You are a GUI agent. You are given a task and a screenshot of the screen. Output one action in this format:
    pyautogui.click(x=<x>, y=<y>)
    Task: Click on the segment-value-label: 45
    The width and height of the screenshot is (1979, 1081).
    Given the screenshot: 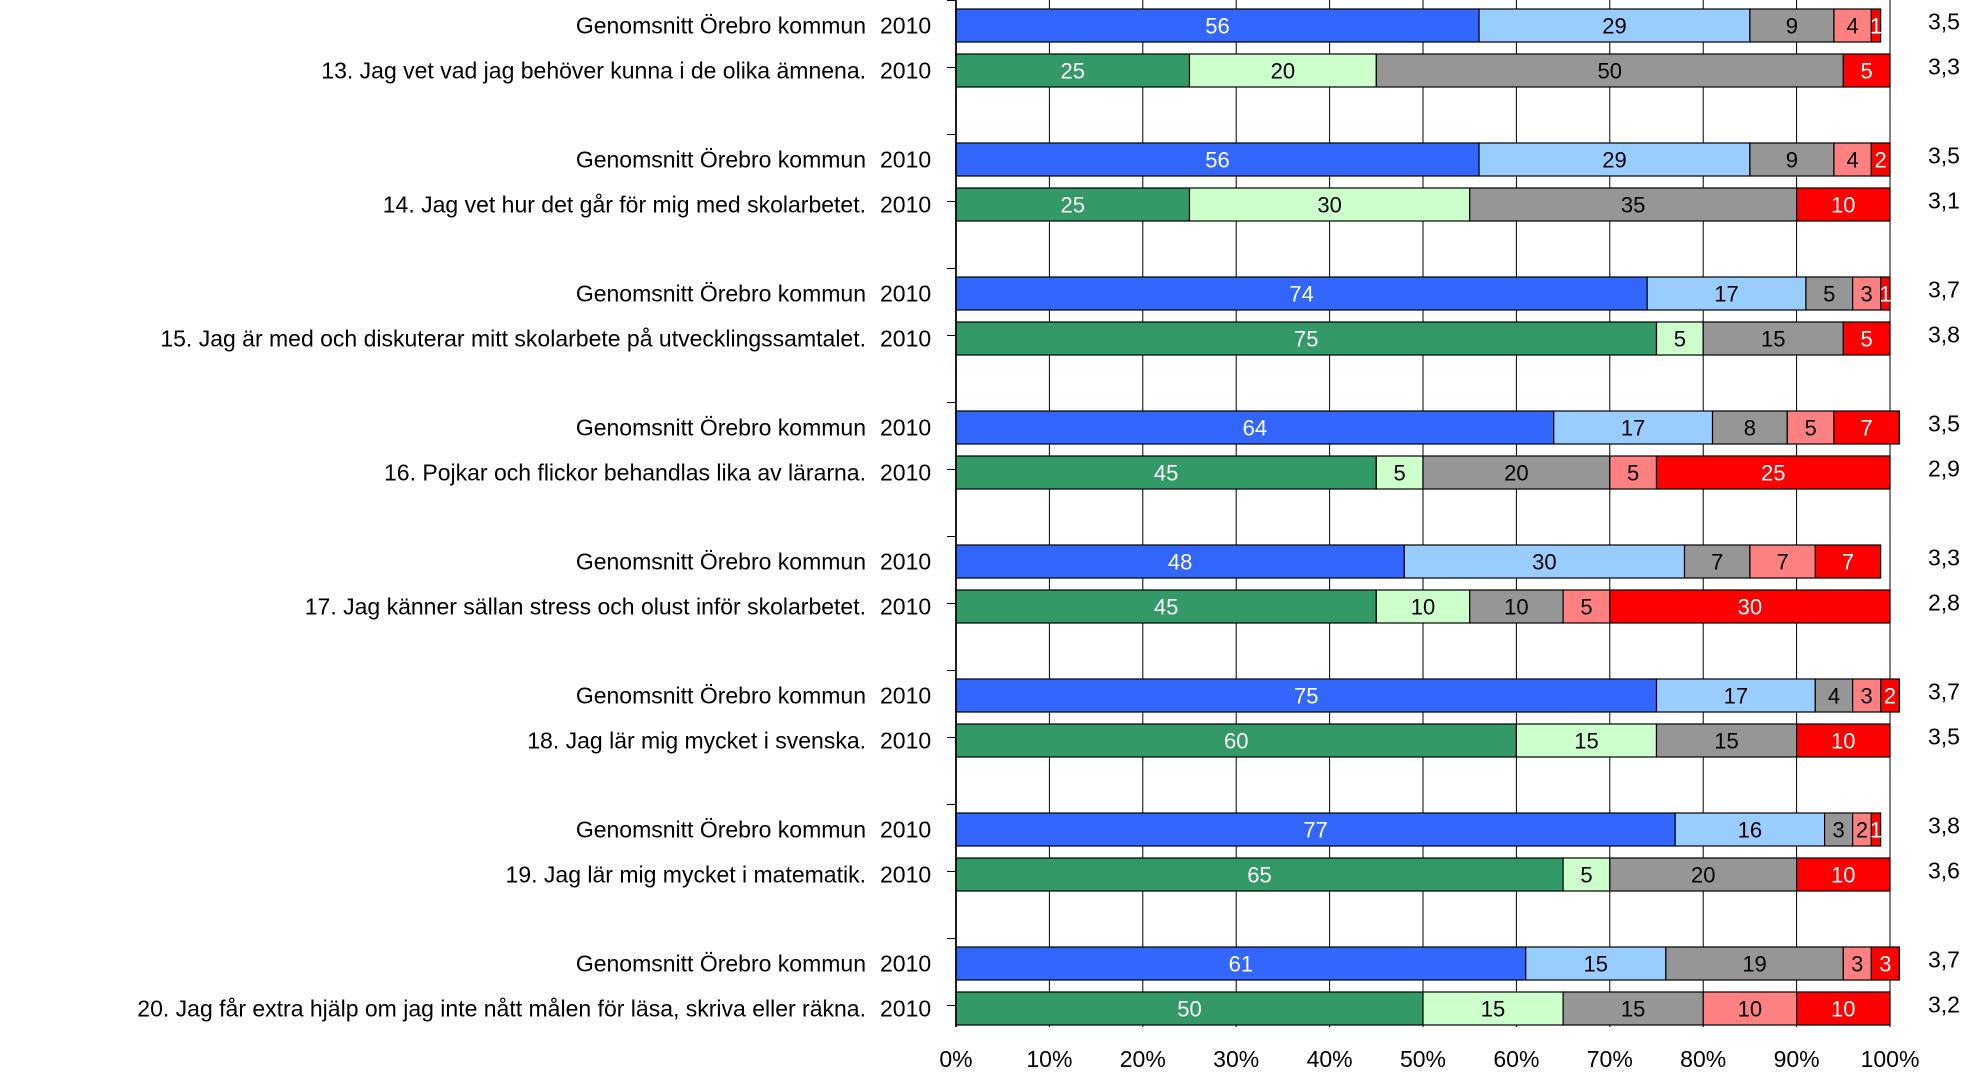 What is the action you would take?
    pyautogui.click(x=1166, y=607)
    